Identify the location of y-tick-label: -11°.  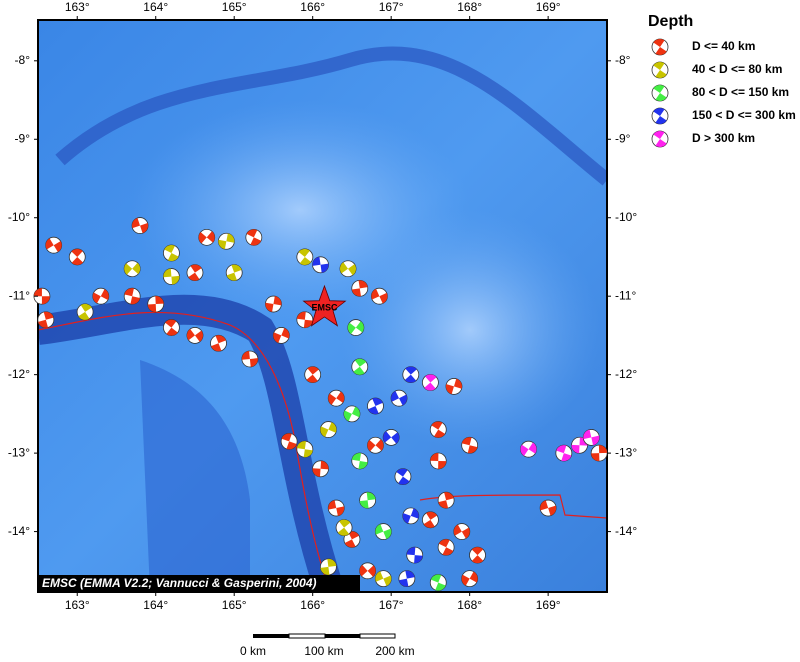
(19, 295).